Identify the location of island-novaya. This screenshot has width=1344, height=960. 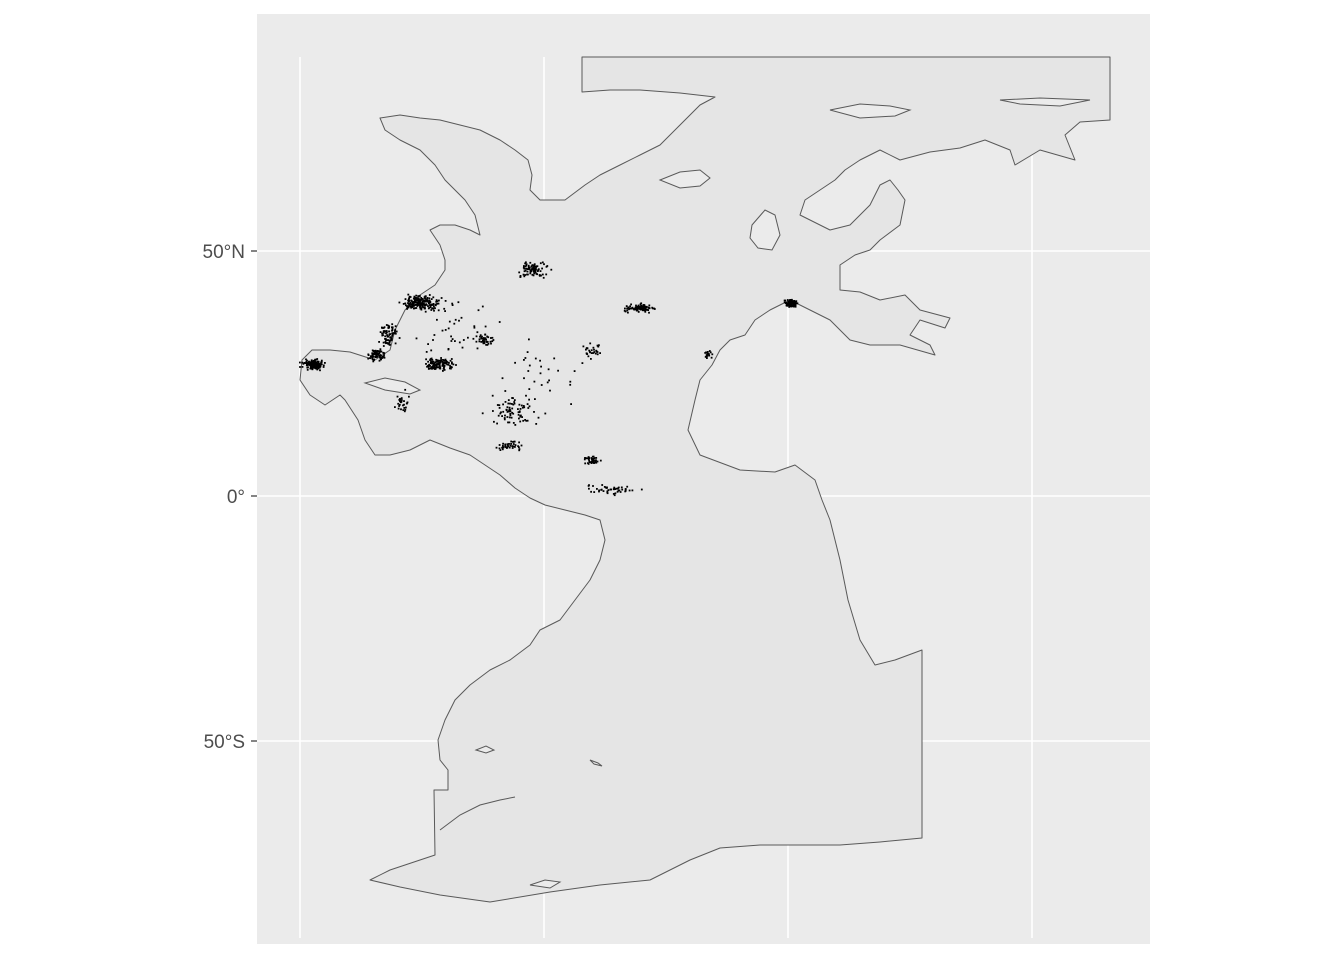
(1045, 102).